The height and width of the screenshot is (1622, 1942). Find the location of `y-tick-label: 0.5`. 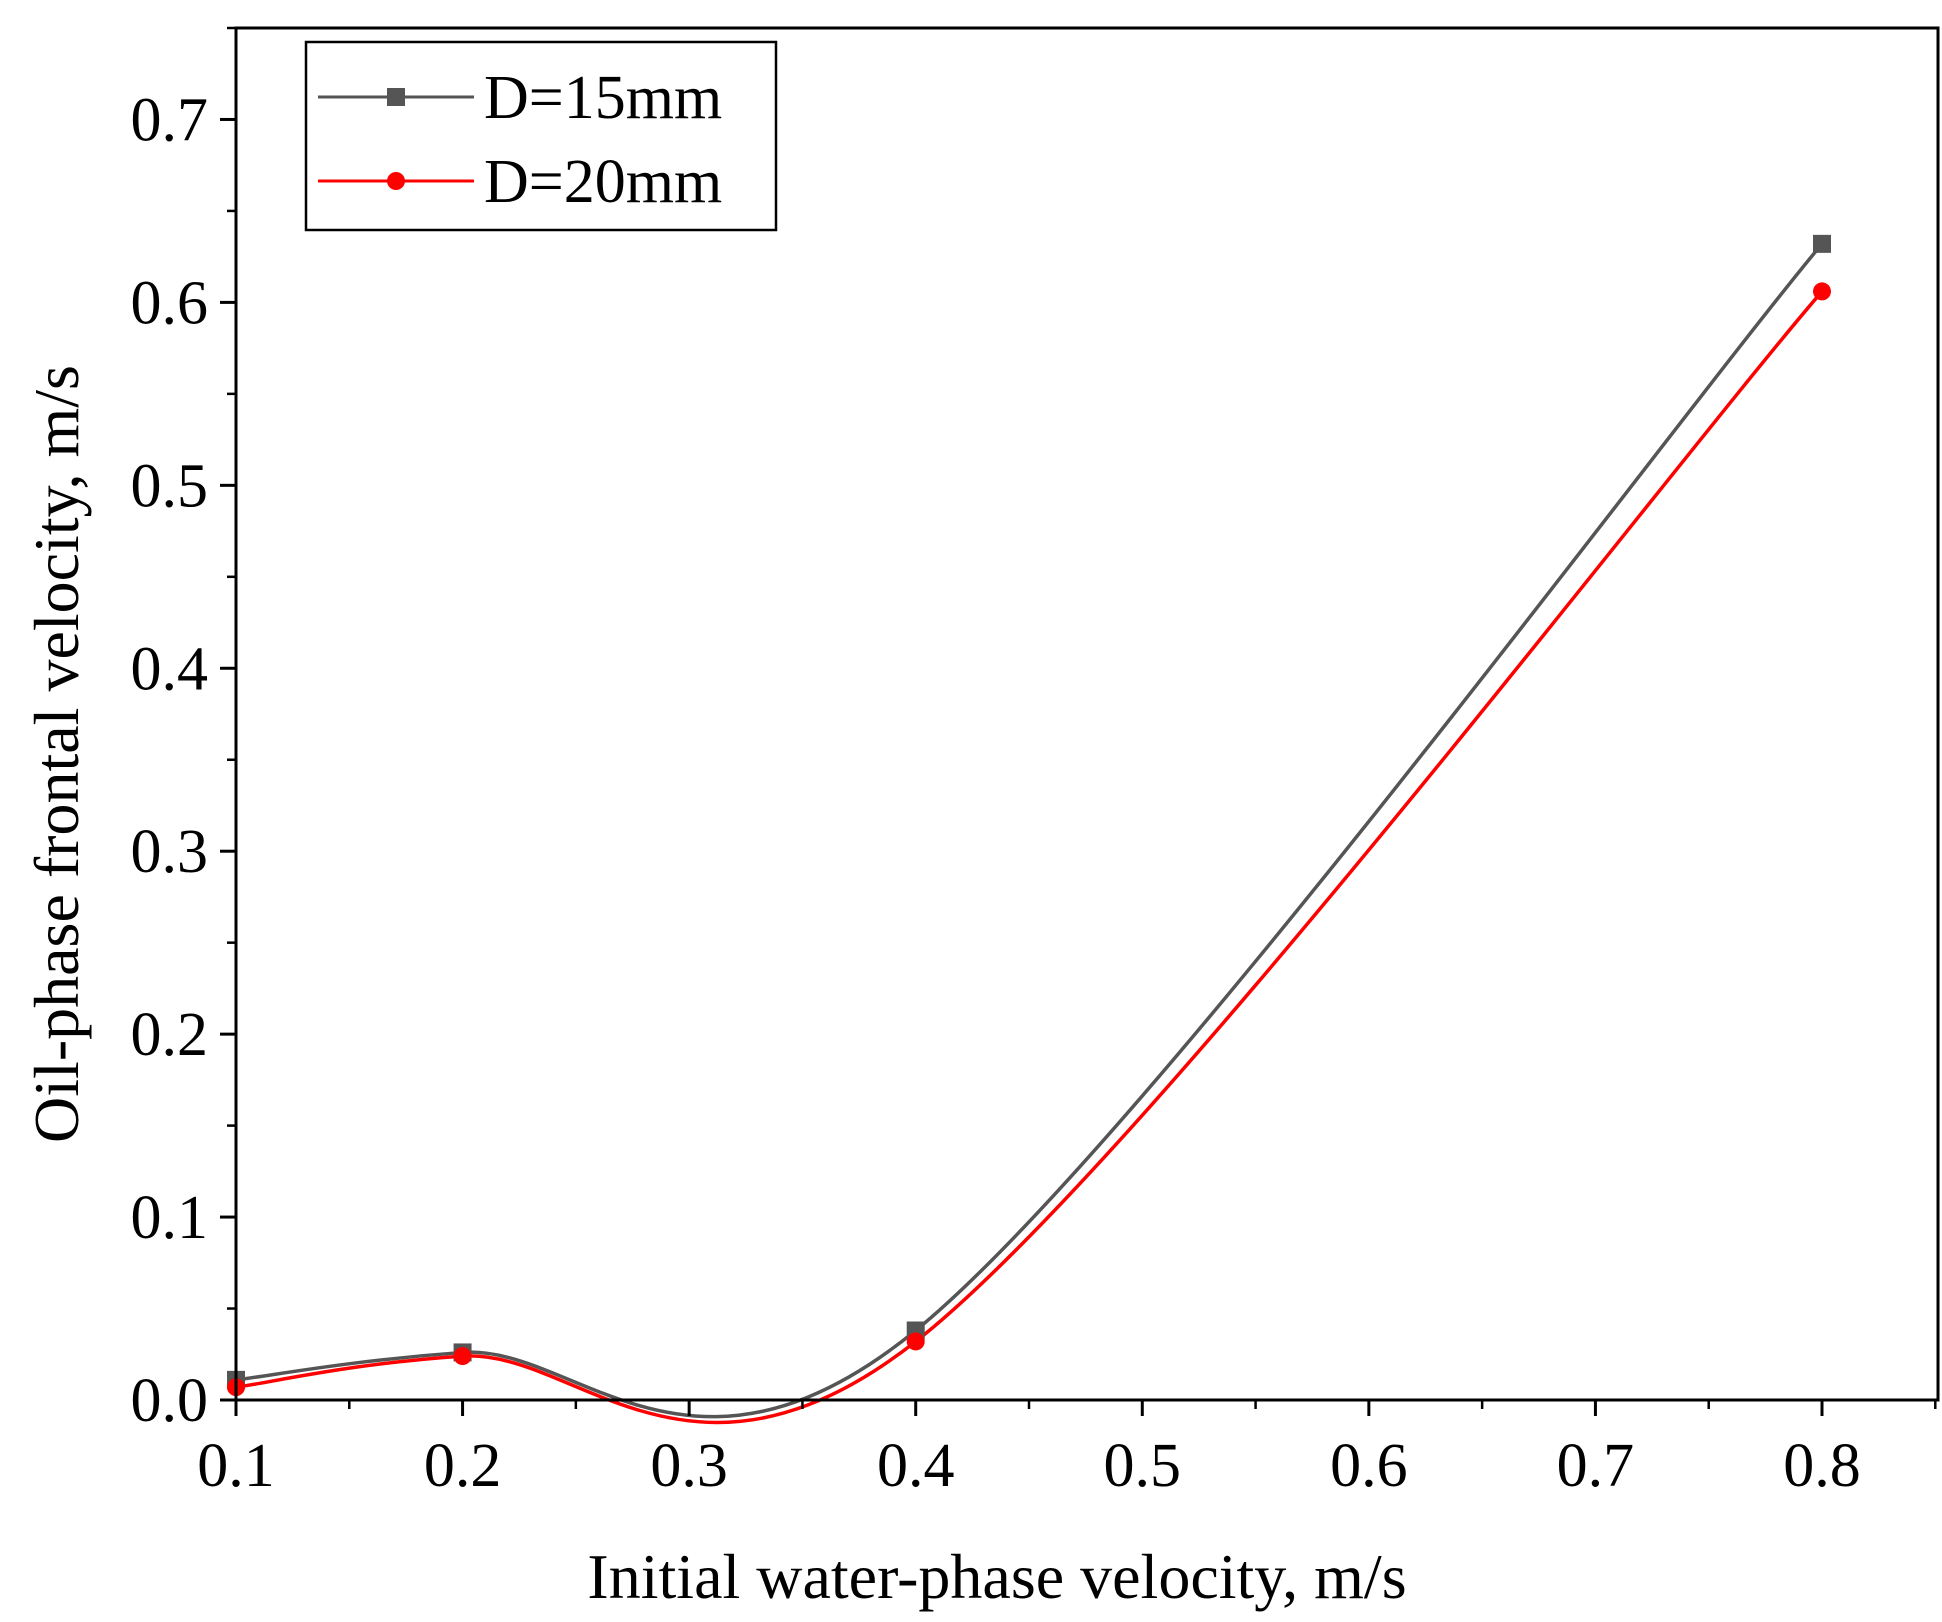

y-tick-label: 0.5 is located at coordinates (170, 486).